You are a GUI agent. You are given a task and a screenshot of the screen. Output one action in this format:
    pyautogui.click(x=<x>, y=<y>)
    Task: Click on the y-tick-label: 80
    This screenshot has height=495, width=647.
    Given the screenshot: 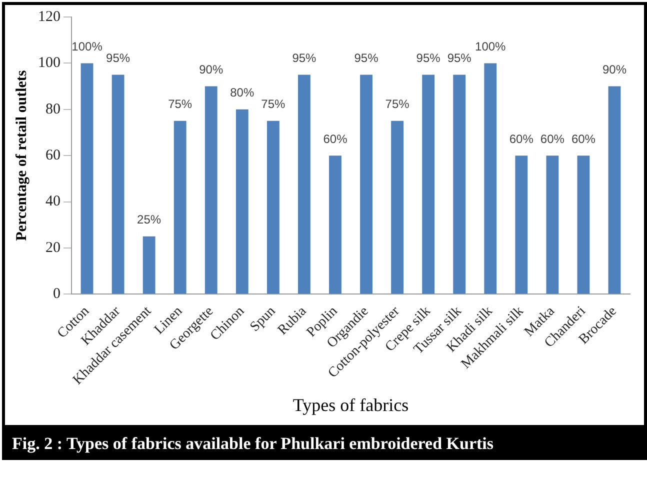 What is the action you would take?
    pyautogui.click(x=53, y=109)
    